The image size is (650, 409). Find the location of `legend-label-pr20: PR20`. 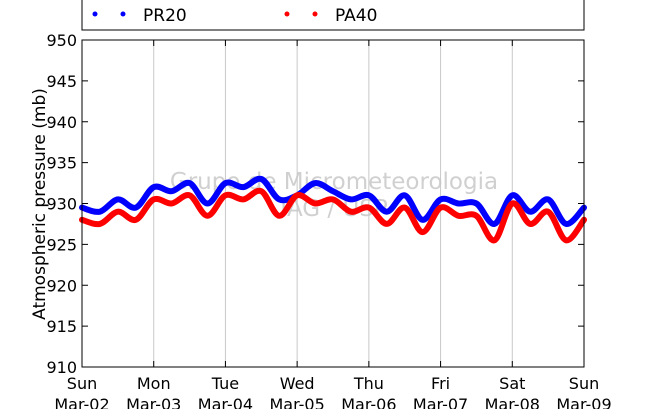

legend-label-pr20: PR20 is located at coordinates (165, 16).